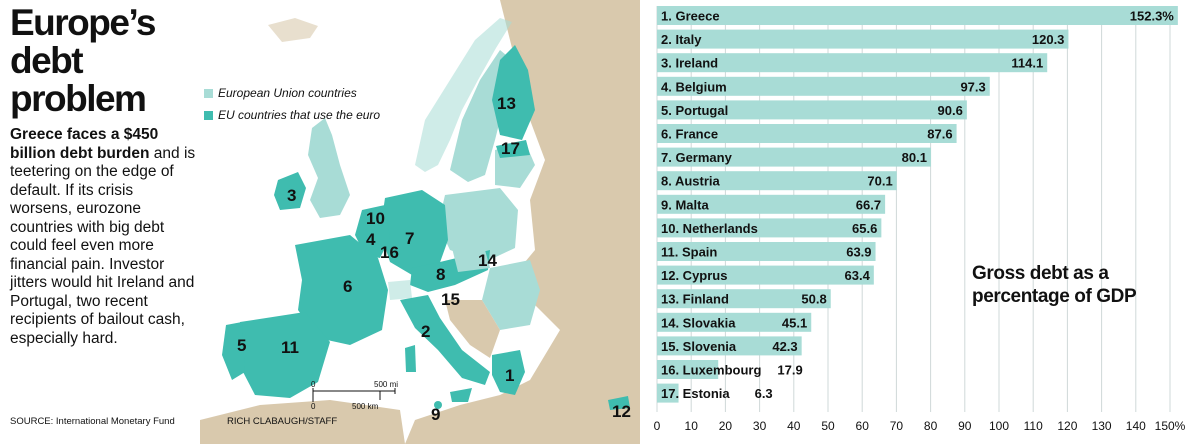  What do you see at coordinates (939, 134) in the screenshot?
I see `bar-value-label: 87.6` at bounding box center [939, 134].